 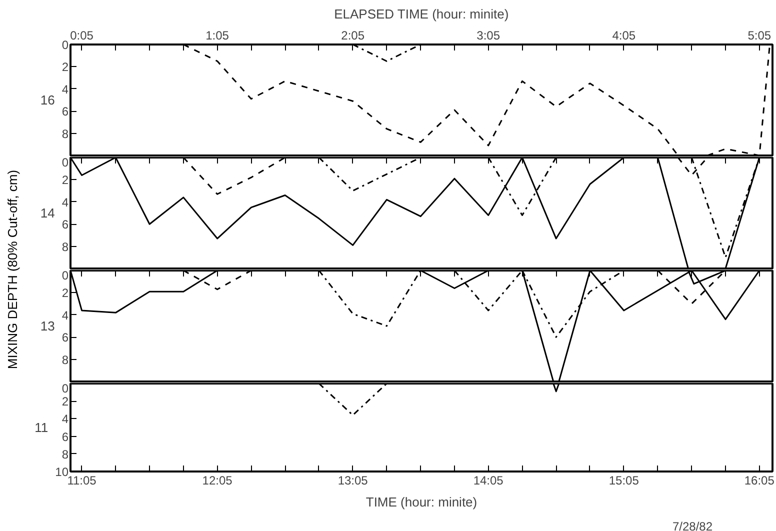 I want to click on x-tick-label: 13:05, so click(x=353, y=481).